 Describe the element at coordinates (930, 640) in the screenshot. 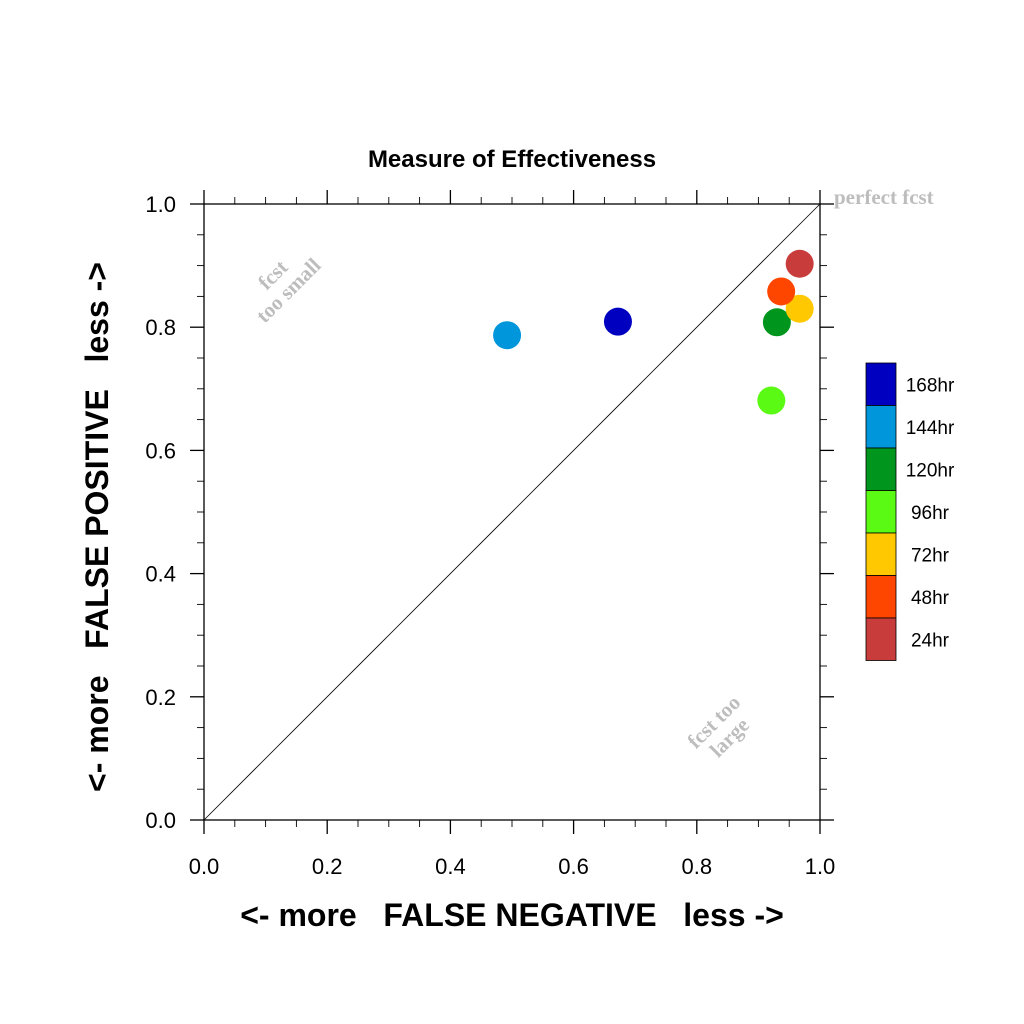

I see `legend-label-24hr: 24hr` at that location.